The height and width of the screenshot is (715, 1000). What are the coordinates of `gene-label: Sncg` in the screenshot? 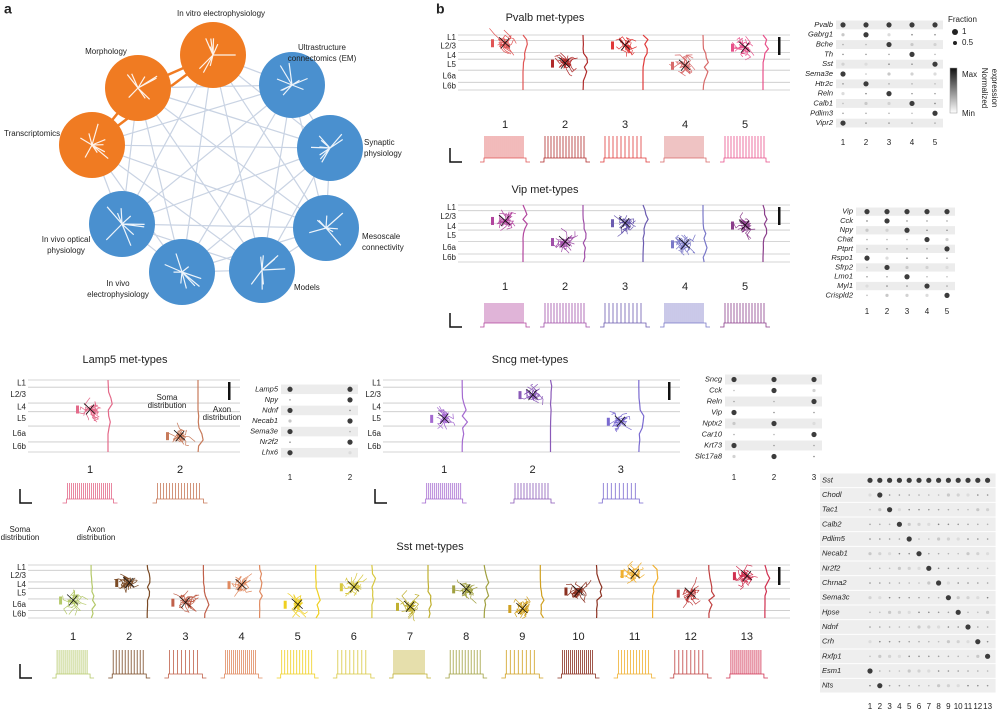 It's located at (714, 378).